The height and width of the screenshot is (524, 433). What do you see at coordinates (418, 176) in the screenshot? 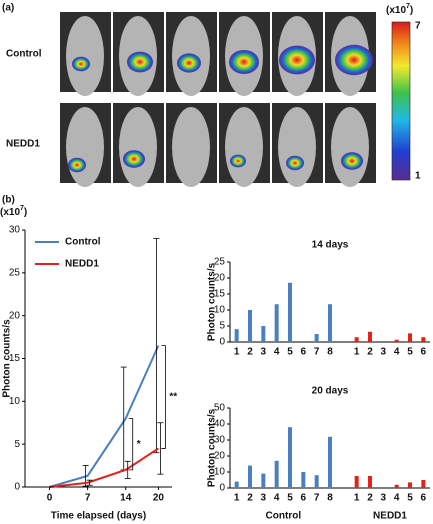
I see `colorbar-min: 1` at bounding box center [418, 176].